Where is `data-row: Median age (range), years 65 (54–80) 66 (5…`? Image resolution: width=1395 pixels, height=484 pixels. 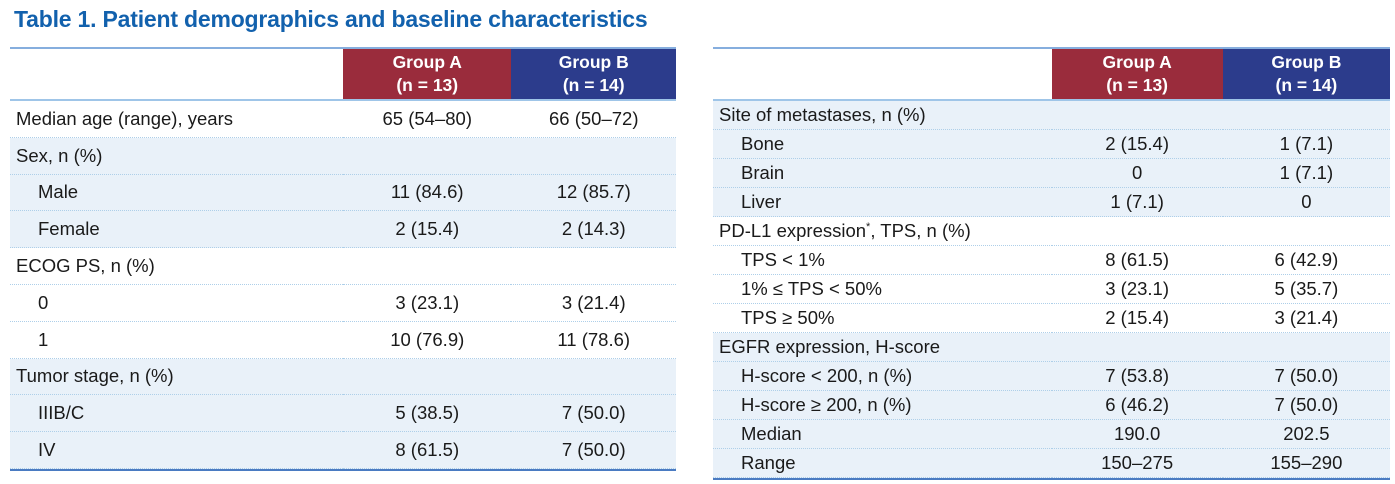
data-row: Median age (range), years 65 (54–80) 66 (5… is located at coordinates (343, 119).